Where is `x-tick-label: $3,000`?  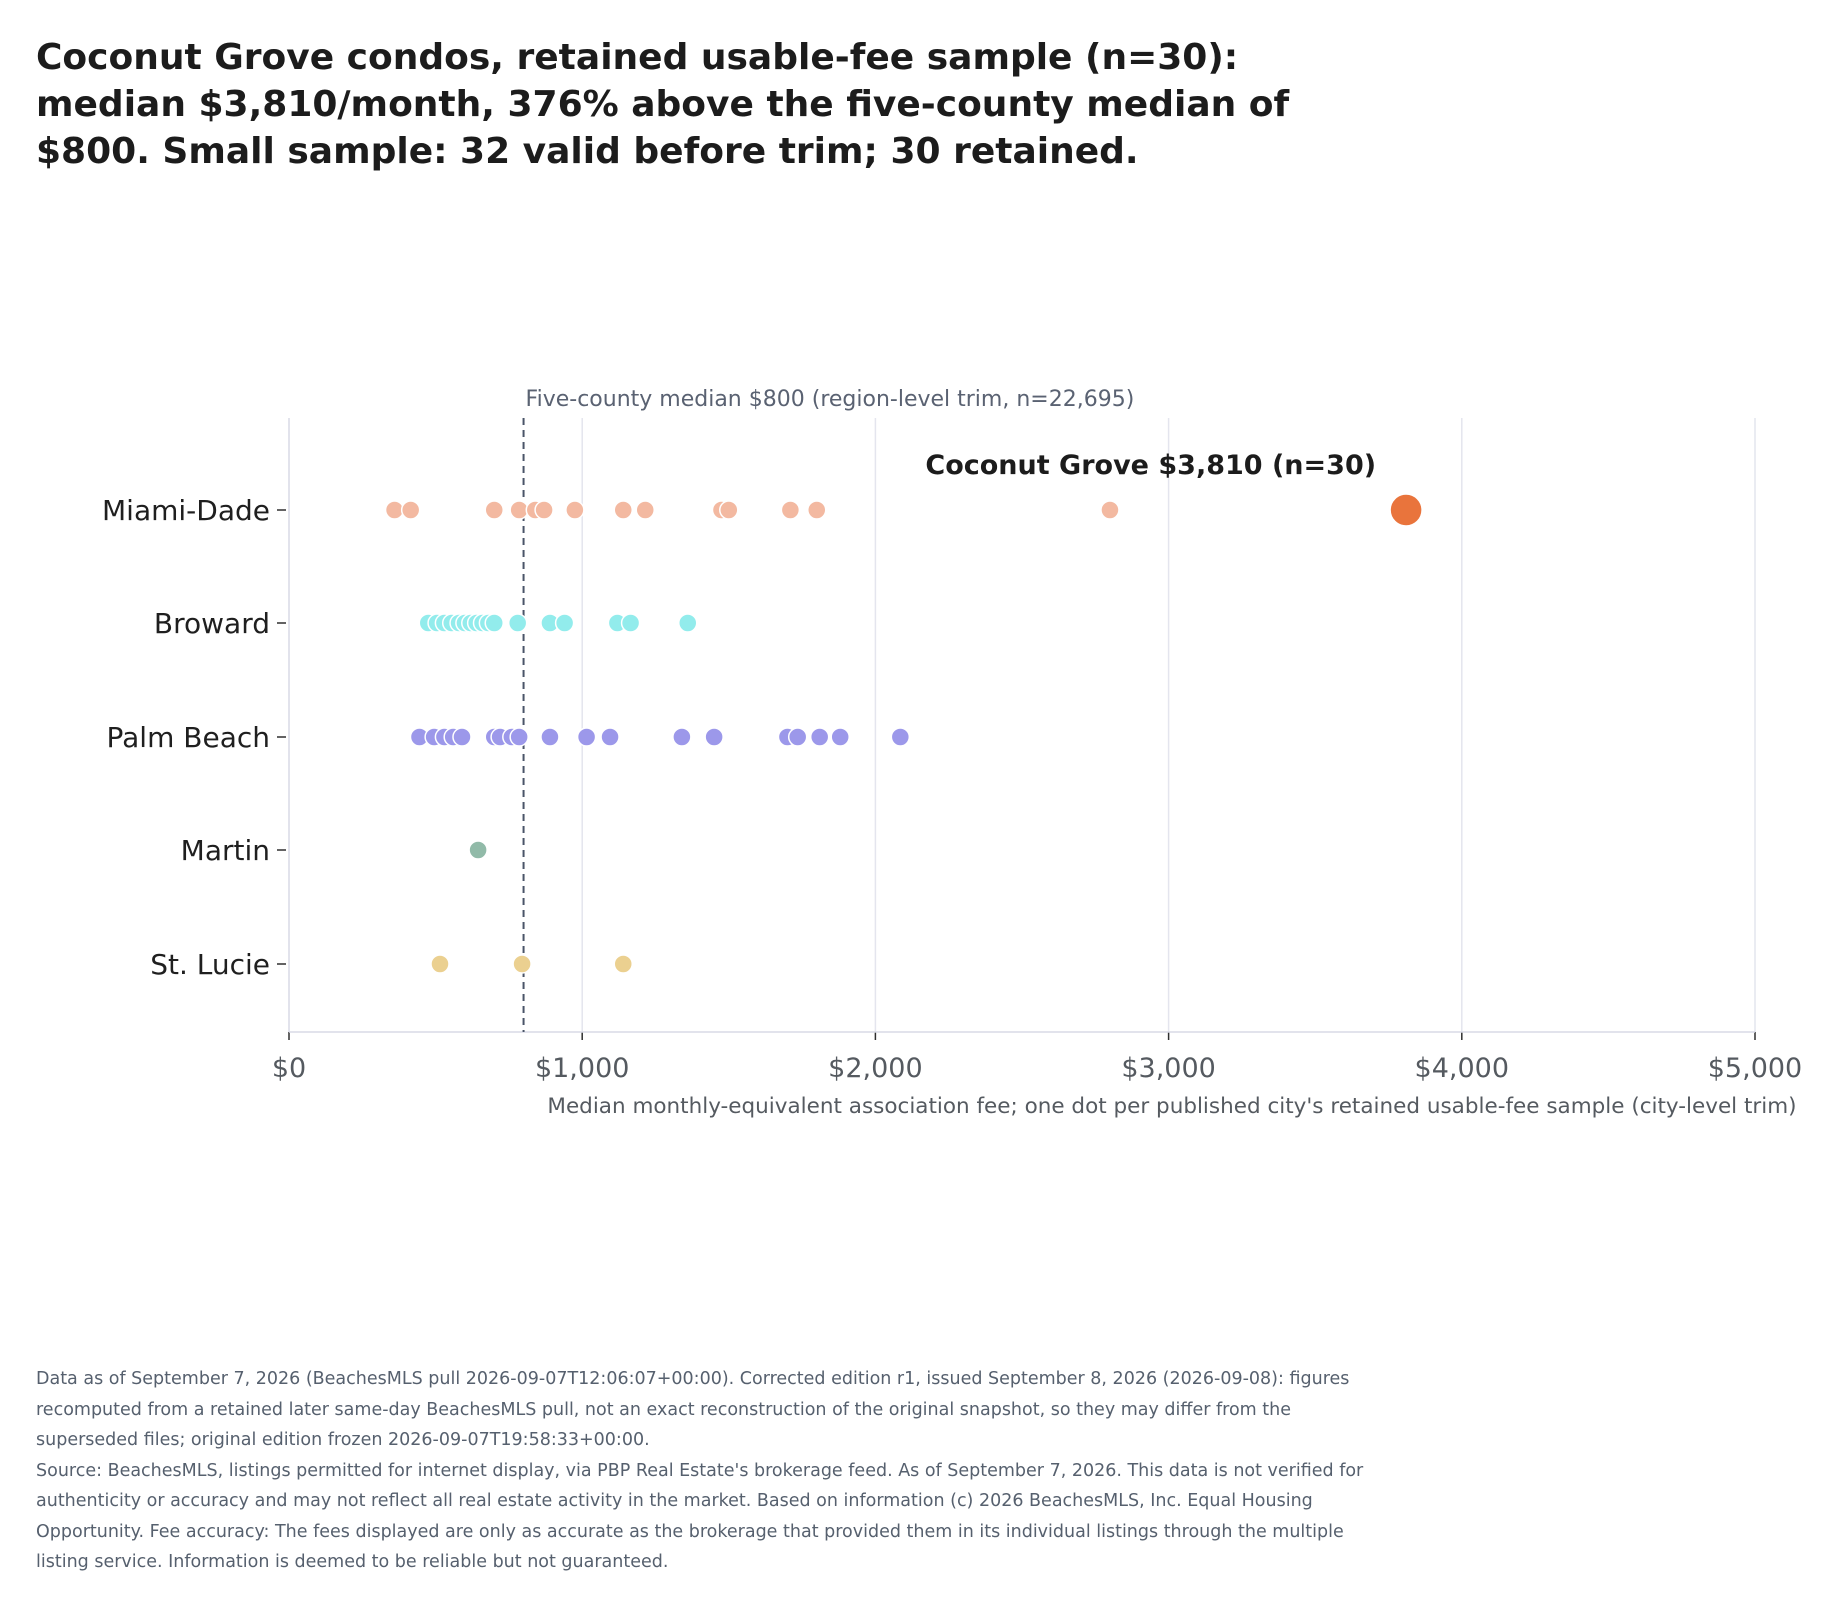 x-tick-label: $3,000 is located at coordinates (1168, 1068).